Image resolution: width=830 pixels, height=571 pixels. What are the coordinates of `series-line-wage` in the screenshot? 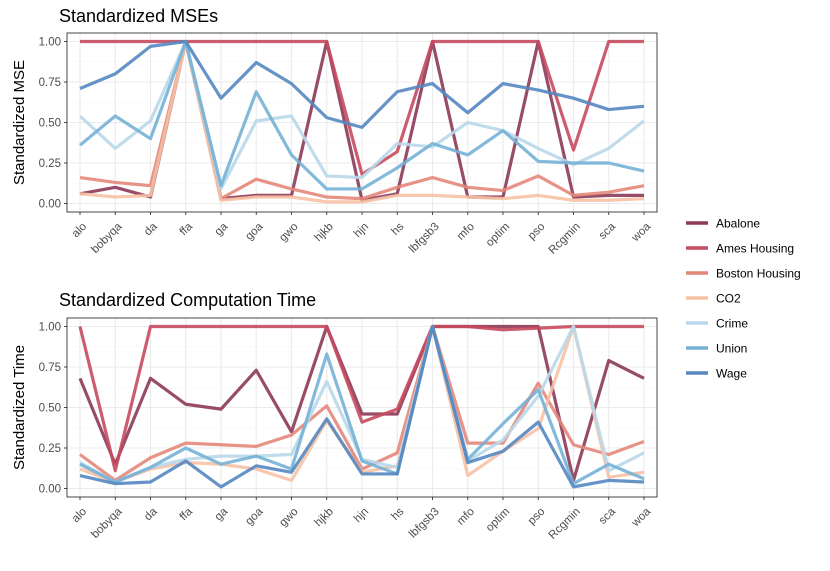 It's located at (362, 84).